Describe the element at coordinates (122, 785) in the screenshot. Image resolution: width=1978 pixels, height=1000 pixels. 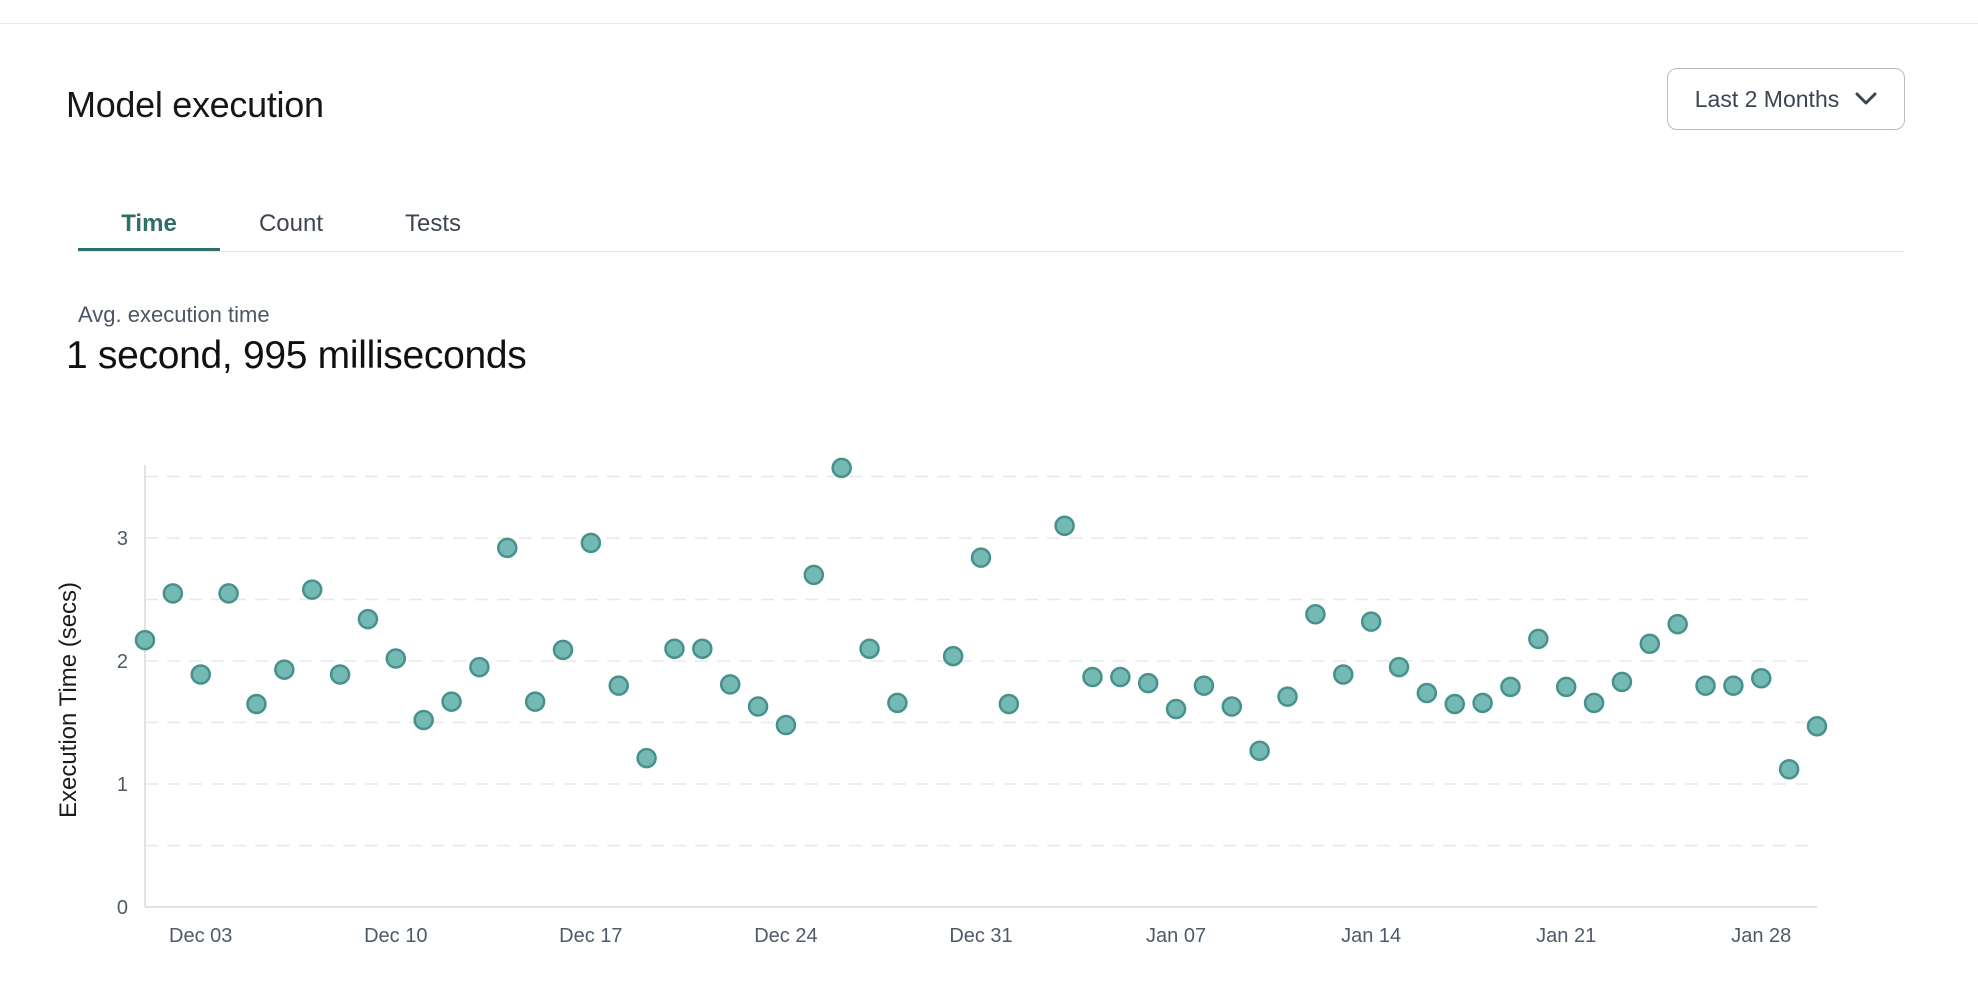
I see `y-tick-label: 1` at that location.